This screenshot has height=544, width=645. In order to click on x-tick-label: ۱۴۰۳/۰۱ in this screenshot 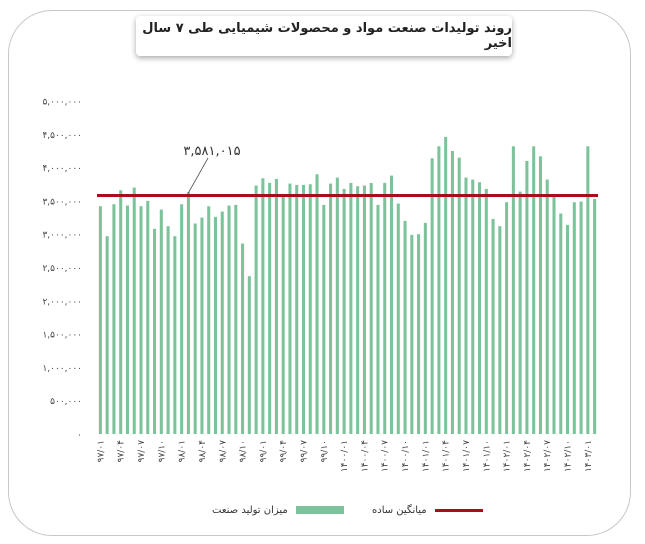, I will do `click(589, 456)`.